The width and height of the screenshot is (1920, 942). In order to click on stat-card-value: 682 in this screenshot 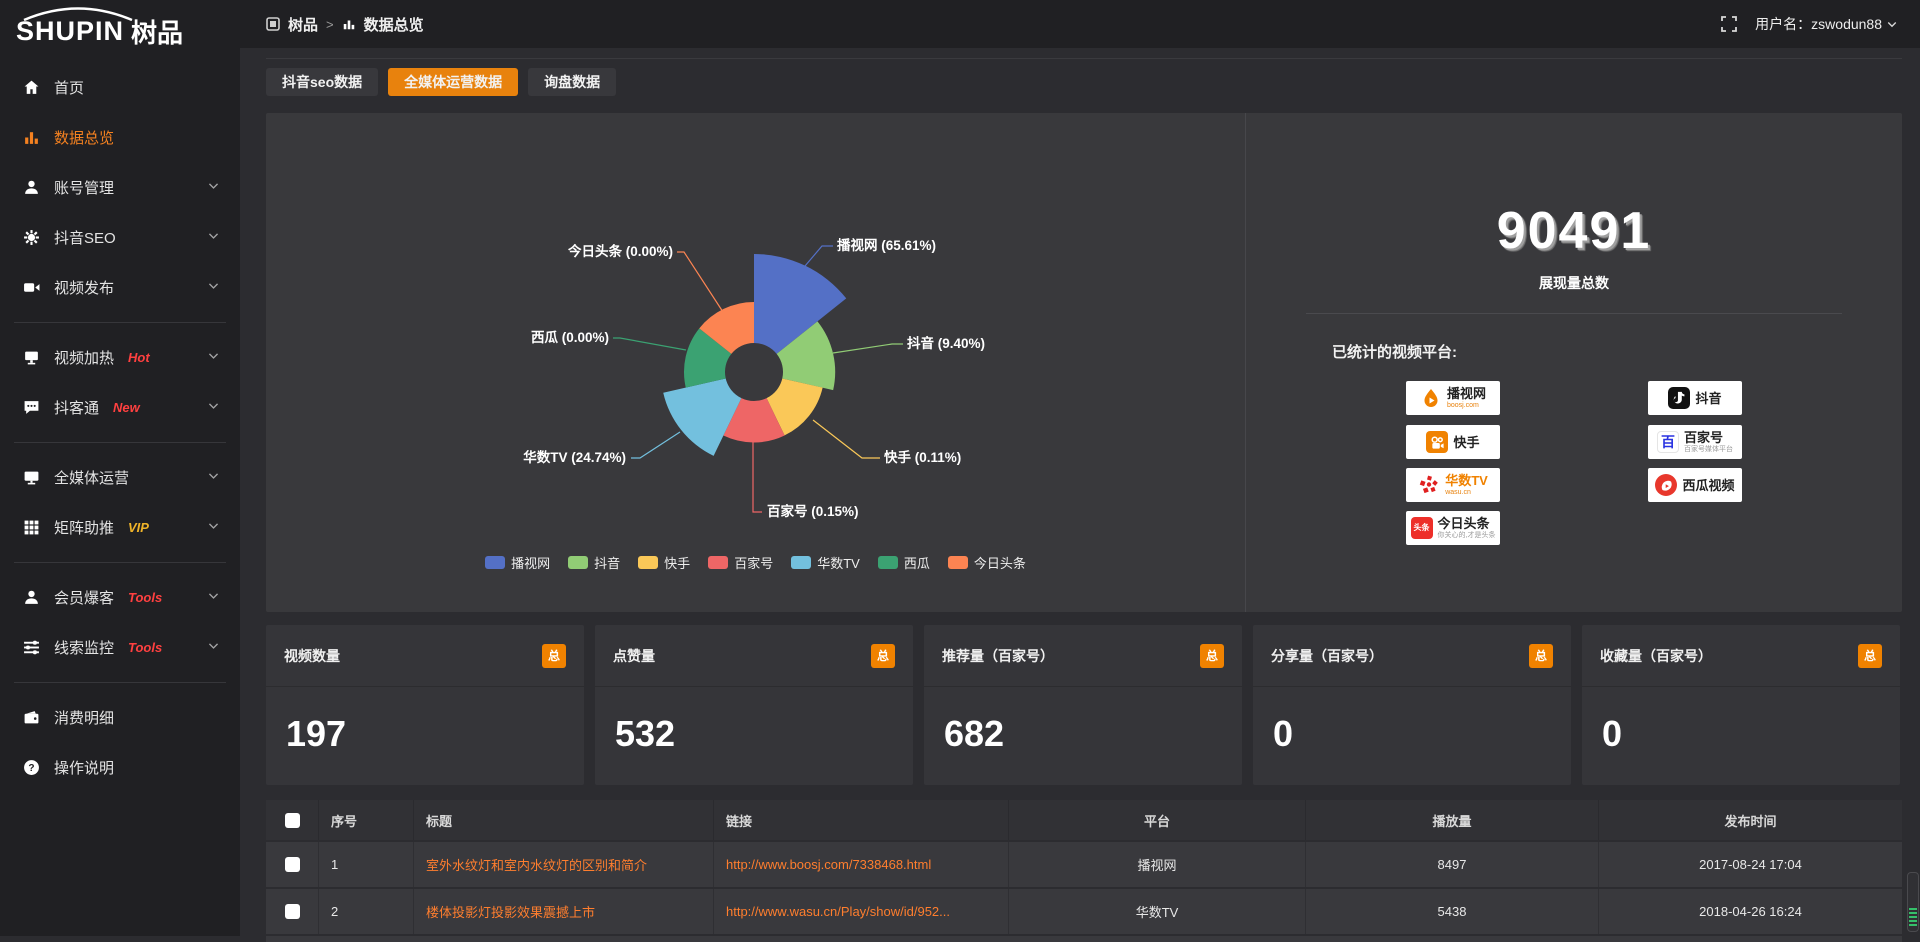, I will do `click(974, 733)`.